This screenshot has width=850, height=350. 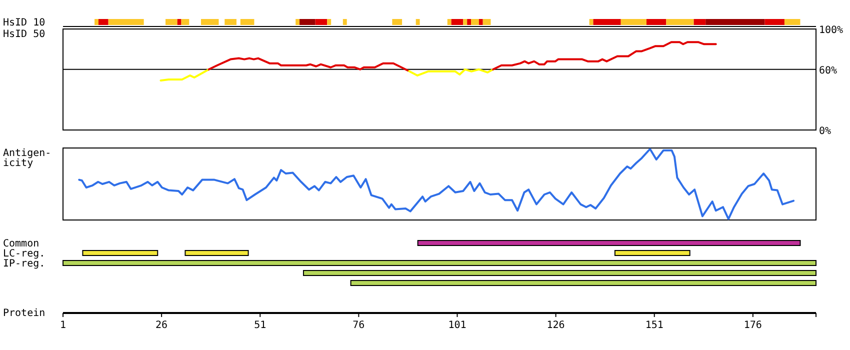 What do you see at coordinates (24, 34) in the screenshot?
I see `y-axis-title: HsID 50` at bounding box center [24, 34].